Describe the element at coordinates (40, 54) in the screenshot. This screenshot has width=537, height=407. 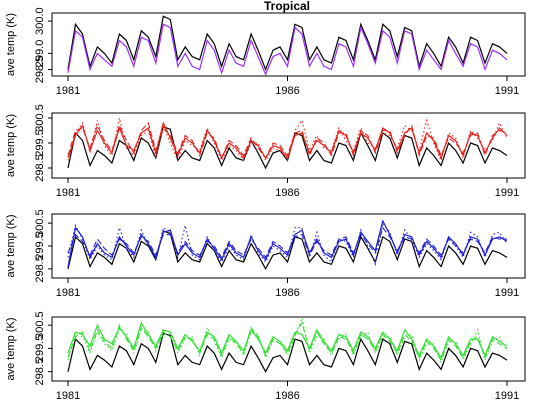
I see `y-tick-label: 299.0` at that location.